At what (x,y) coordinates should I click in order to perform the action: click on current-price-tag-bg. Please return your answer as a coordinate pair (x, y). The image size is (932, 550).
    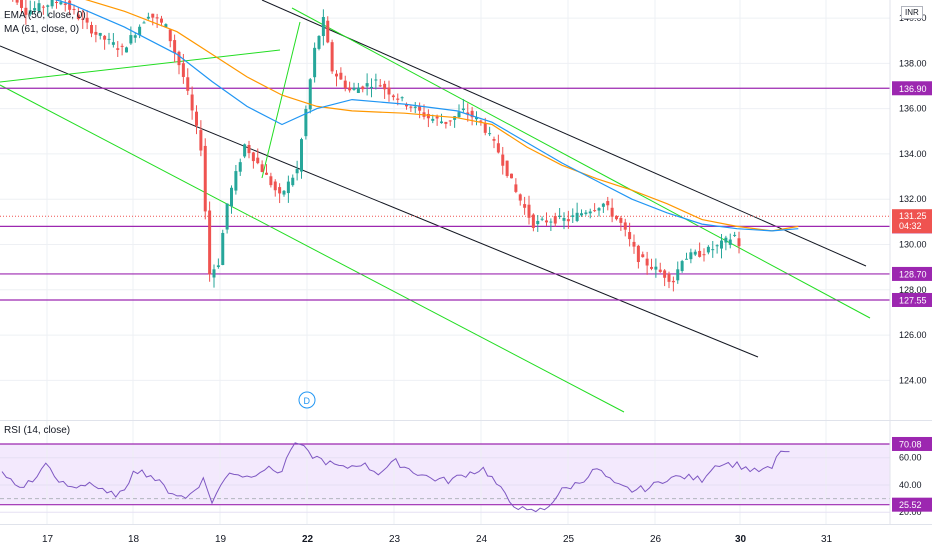
    Looking at the image, I should click on (912, 221).